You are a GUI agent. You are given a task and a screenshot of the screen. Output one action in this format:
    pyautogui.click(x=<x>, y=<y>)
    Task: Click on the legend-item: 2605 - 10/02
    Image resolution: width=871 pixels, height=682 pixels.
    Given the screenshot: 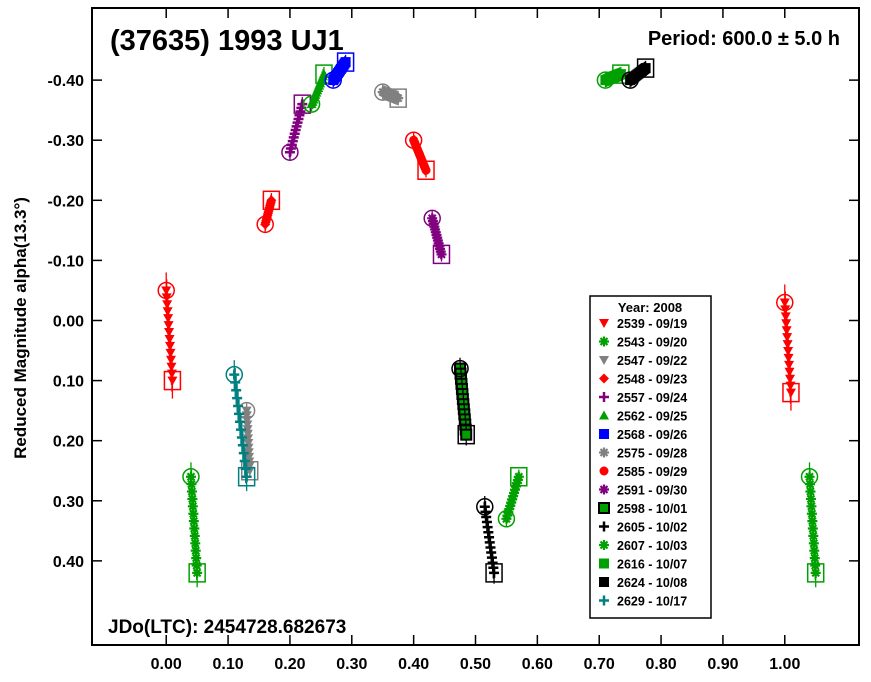 What is the action you would take?
    pyautogui.click(x=643, y=528)
    